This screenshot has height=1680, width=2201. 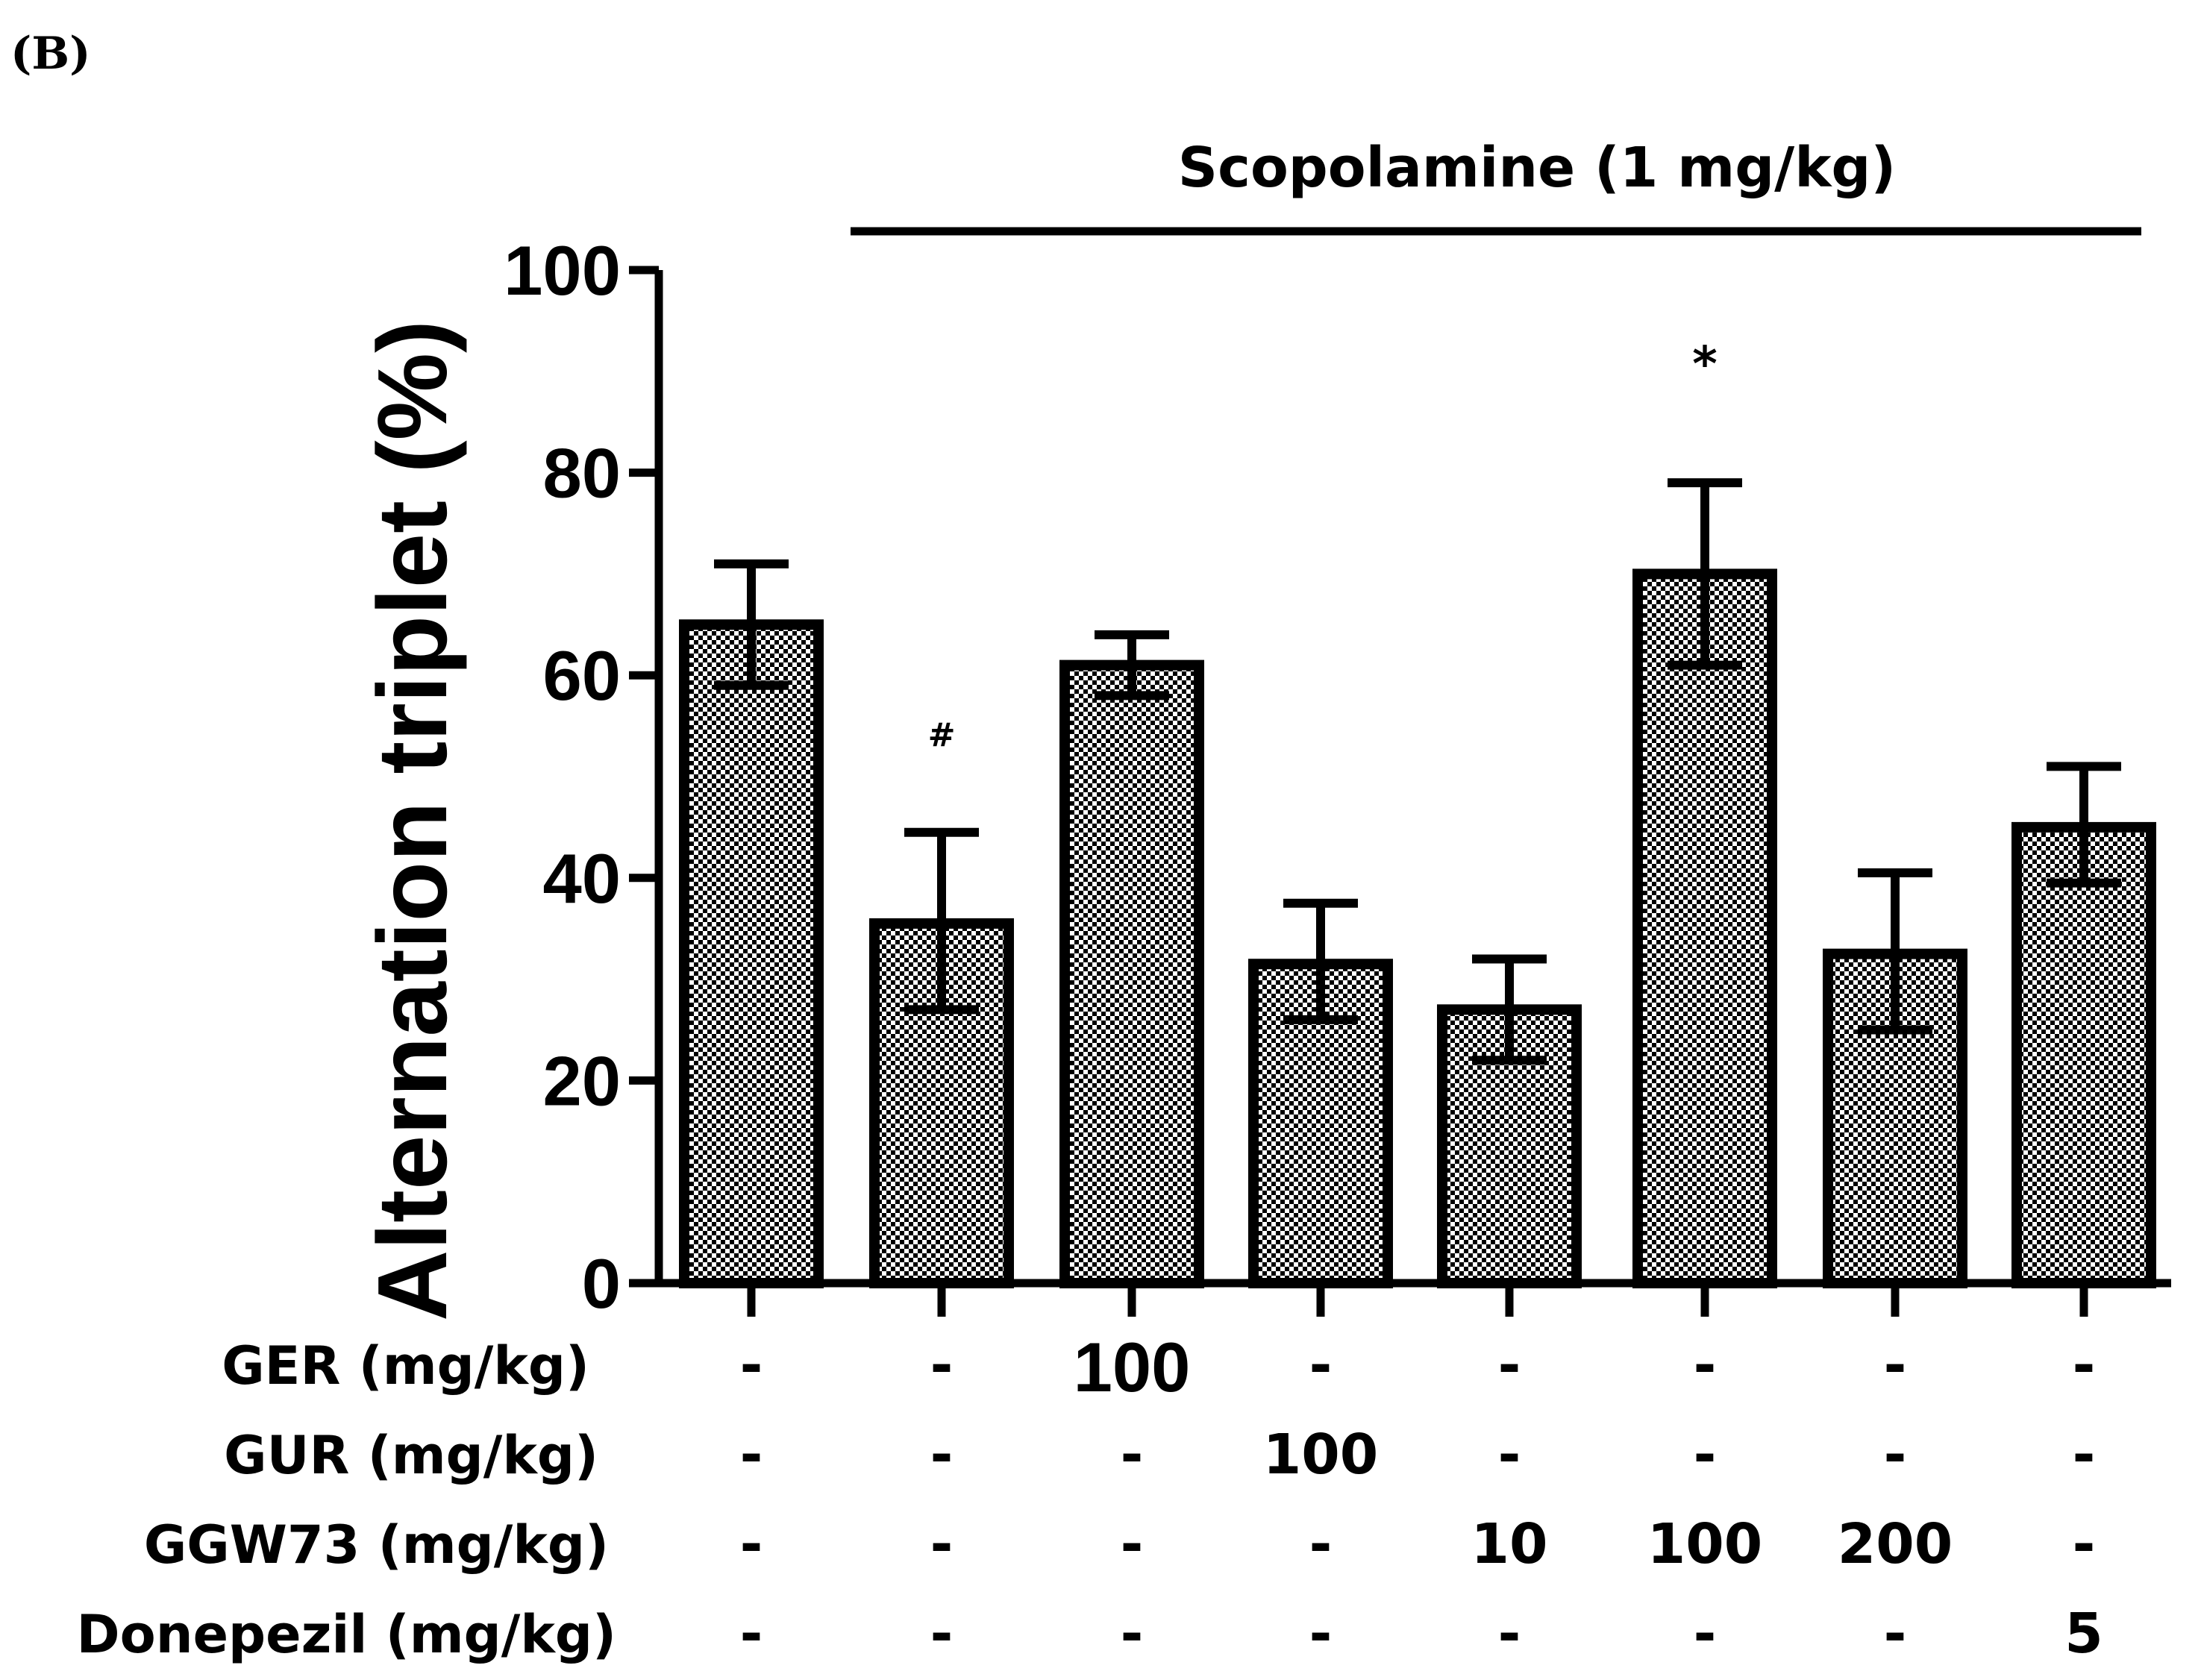 What do you see at coordinates (1510, 1544) in the screenshot?
I see `treatment-cell-dose: 10` at bounding box center [1510, 1544].